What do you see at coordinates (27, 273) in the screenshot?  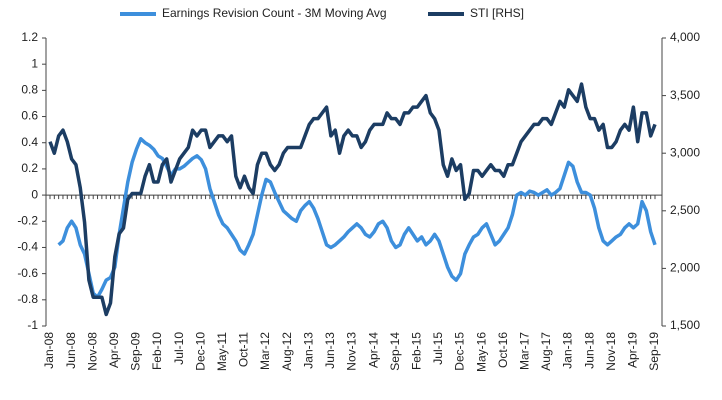 I see `y-tick-label: -0.6` at bounding box center [27, 273].